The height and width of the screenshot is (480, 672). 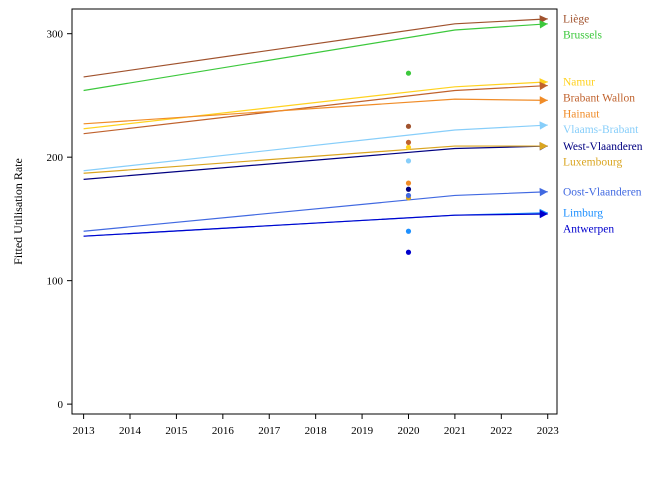 I want to click on x-tick-label: 2021, so click(x=455, y=431).